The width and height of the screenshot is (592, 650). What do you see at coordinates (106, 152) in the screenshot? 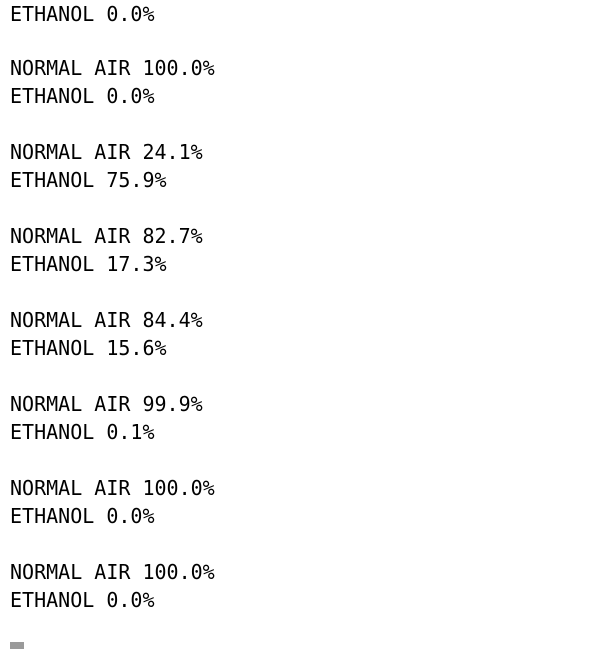
I see `terminal-line: NORMAL AIR 24.1%` at bounding box center [106, 152].